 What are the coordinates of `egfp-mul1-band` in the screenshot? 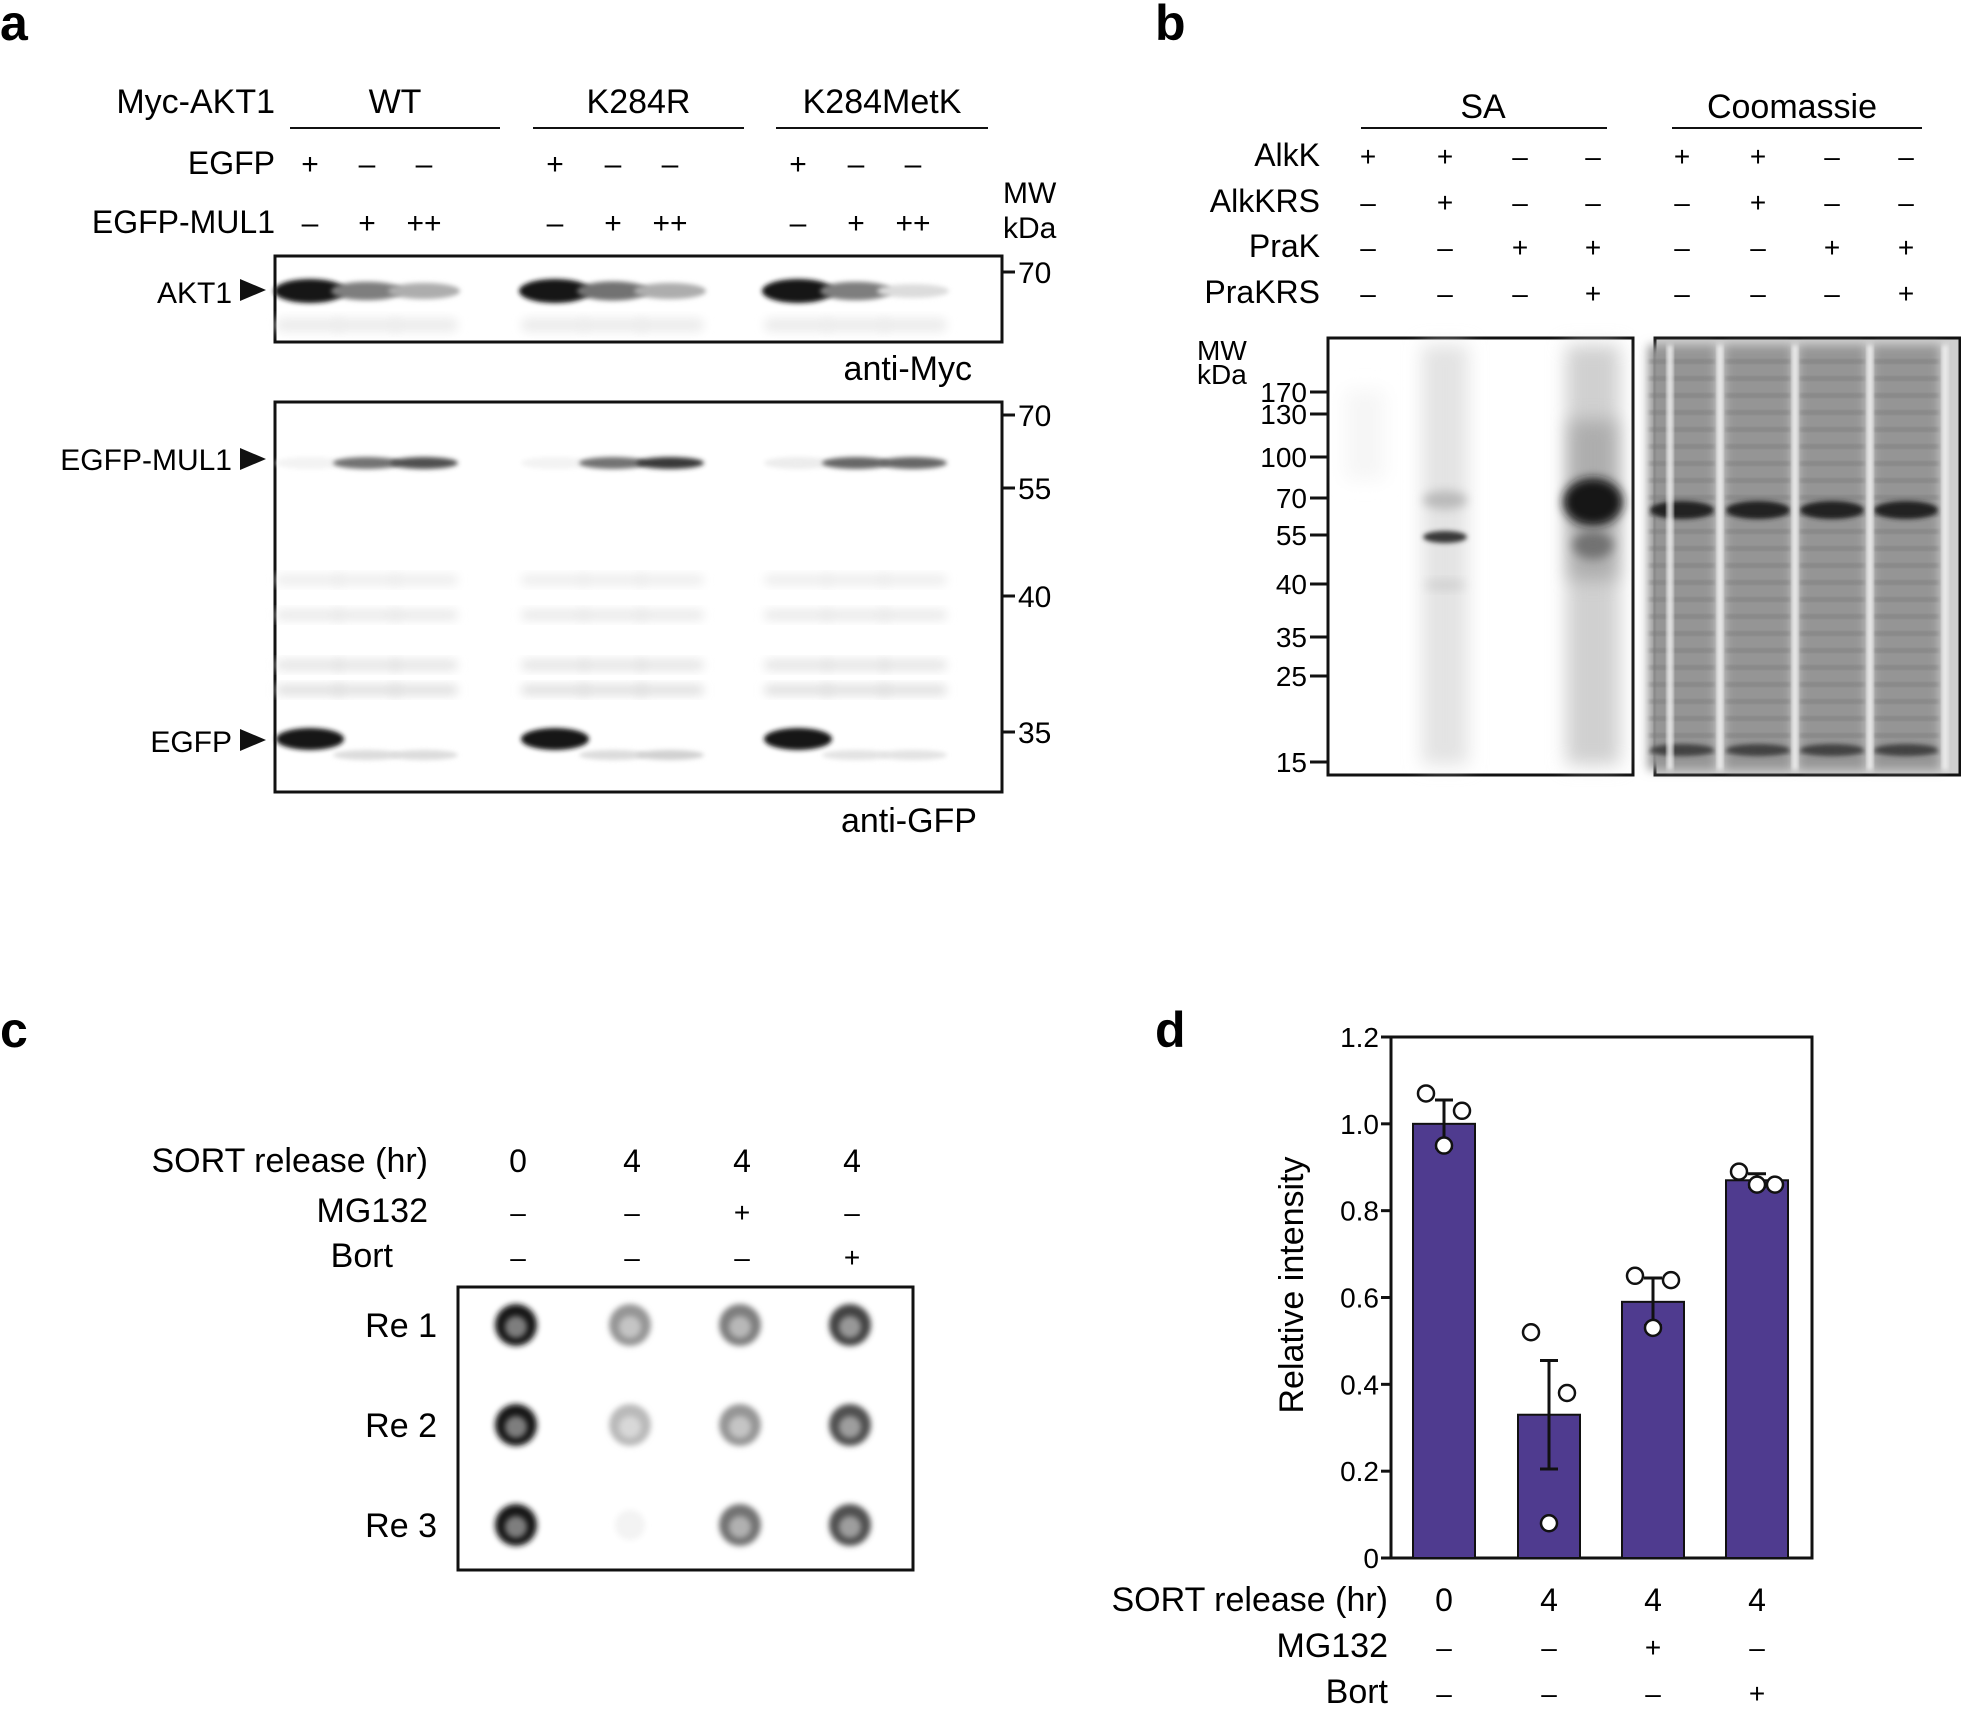 It's located at (555, 463).